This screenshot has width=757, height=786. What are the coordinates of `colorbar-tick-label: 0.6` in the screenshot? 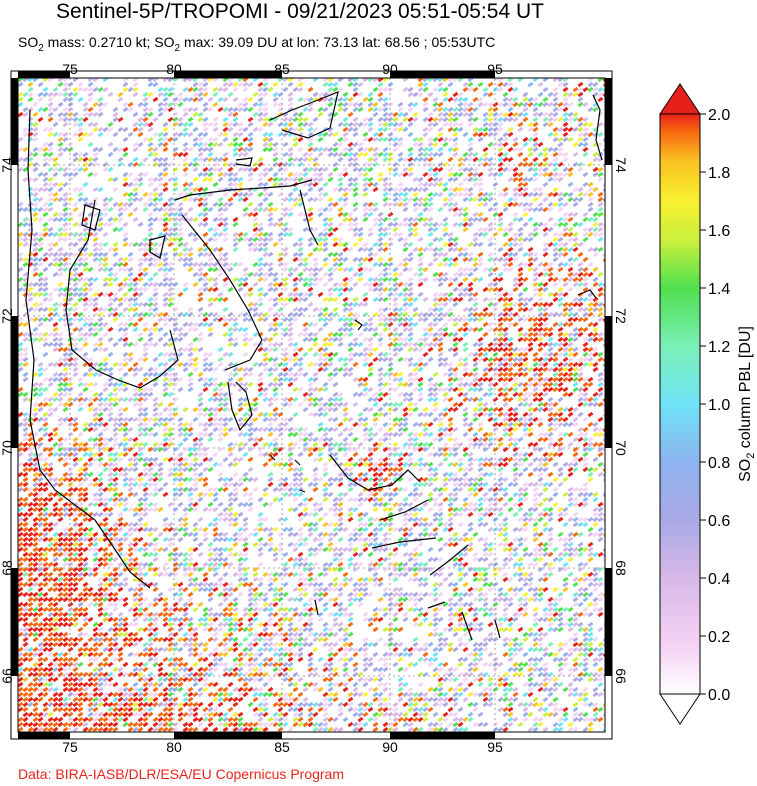 It's located at (719, 521).